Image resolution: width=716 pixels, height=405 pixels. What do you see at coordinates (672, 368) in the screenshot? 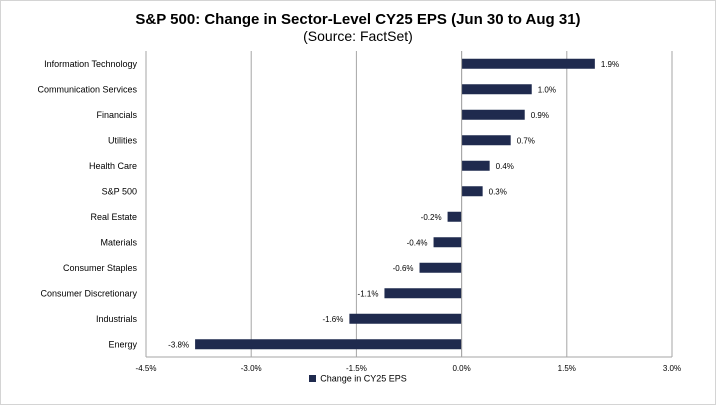
I see `x-tick-label: 3.0%` at bounding box center [672, 368].